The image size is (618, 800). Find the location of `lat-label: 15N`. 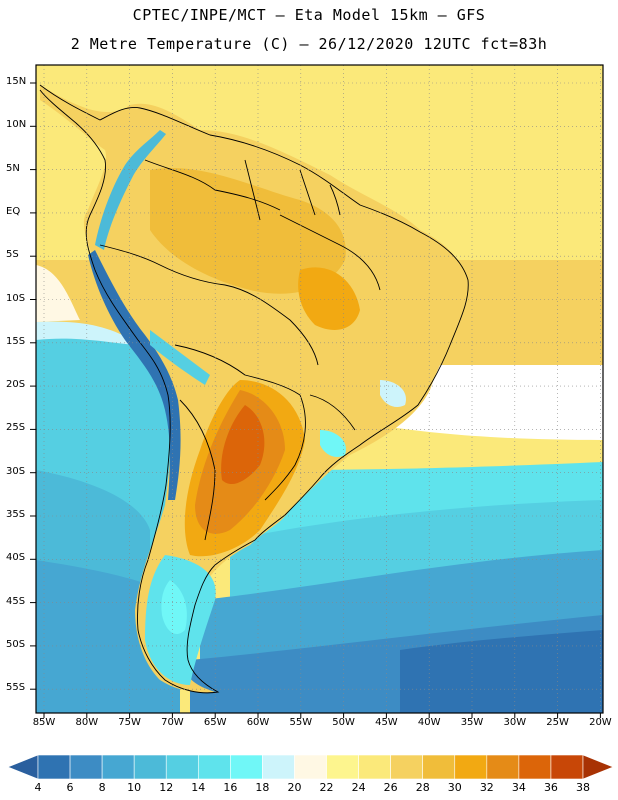

lat-label: 15N is located at coordinates (16, 81).